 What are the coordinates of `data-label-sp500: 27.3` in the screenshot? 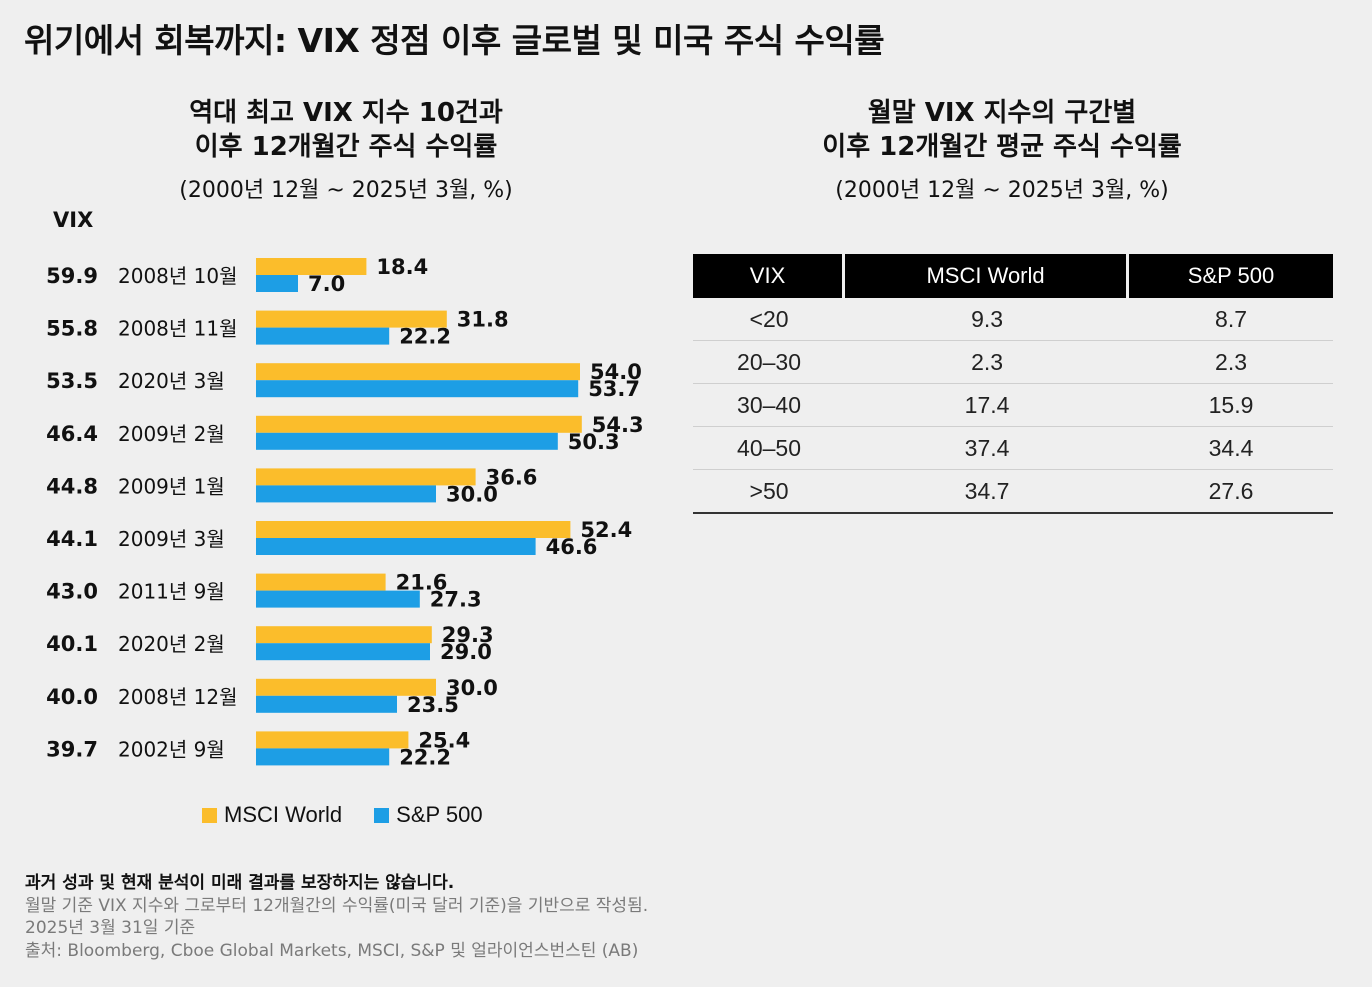 It's located at (456, 600).